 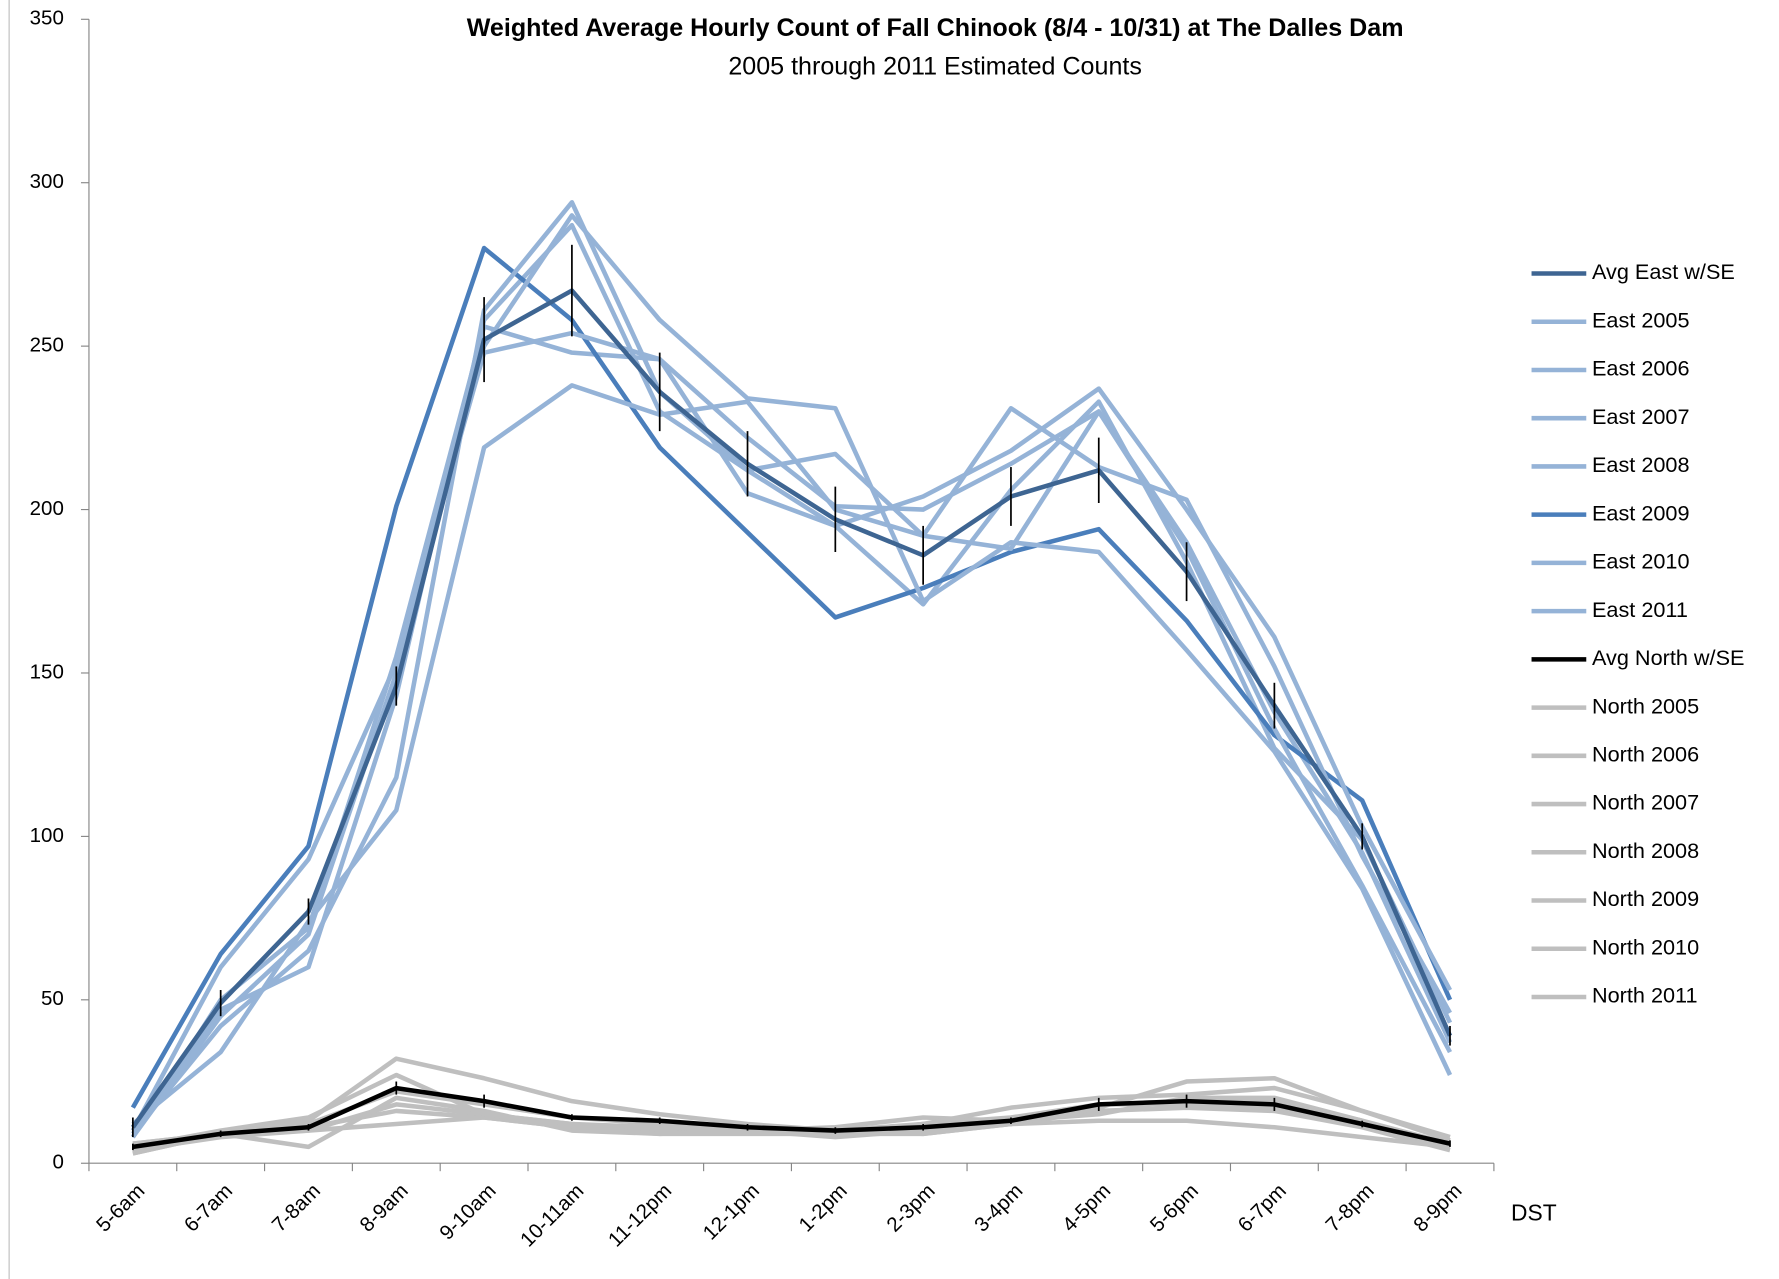 I want to click on x-tick-label: 12-1pm, so click(x=731, y=1211).